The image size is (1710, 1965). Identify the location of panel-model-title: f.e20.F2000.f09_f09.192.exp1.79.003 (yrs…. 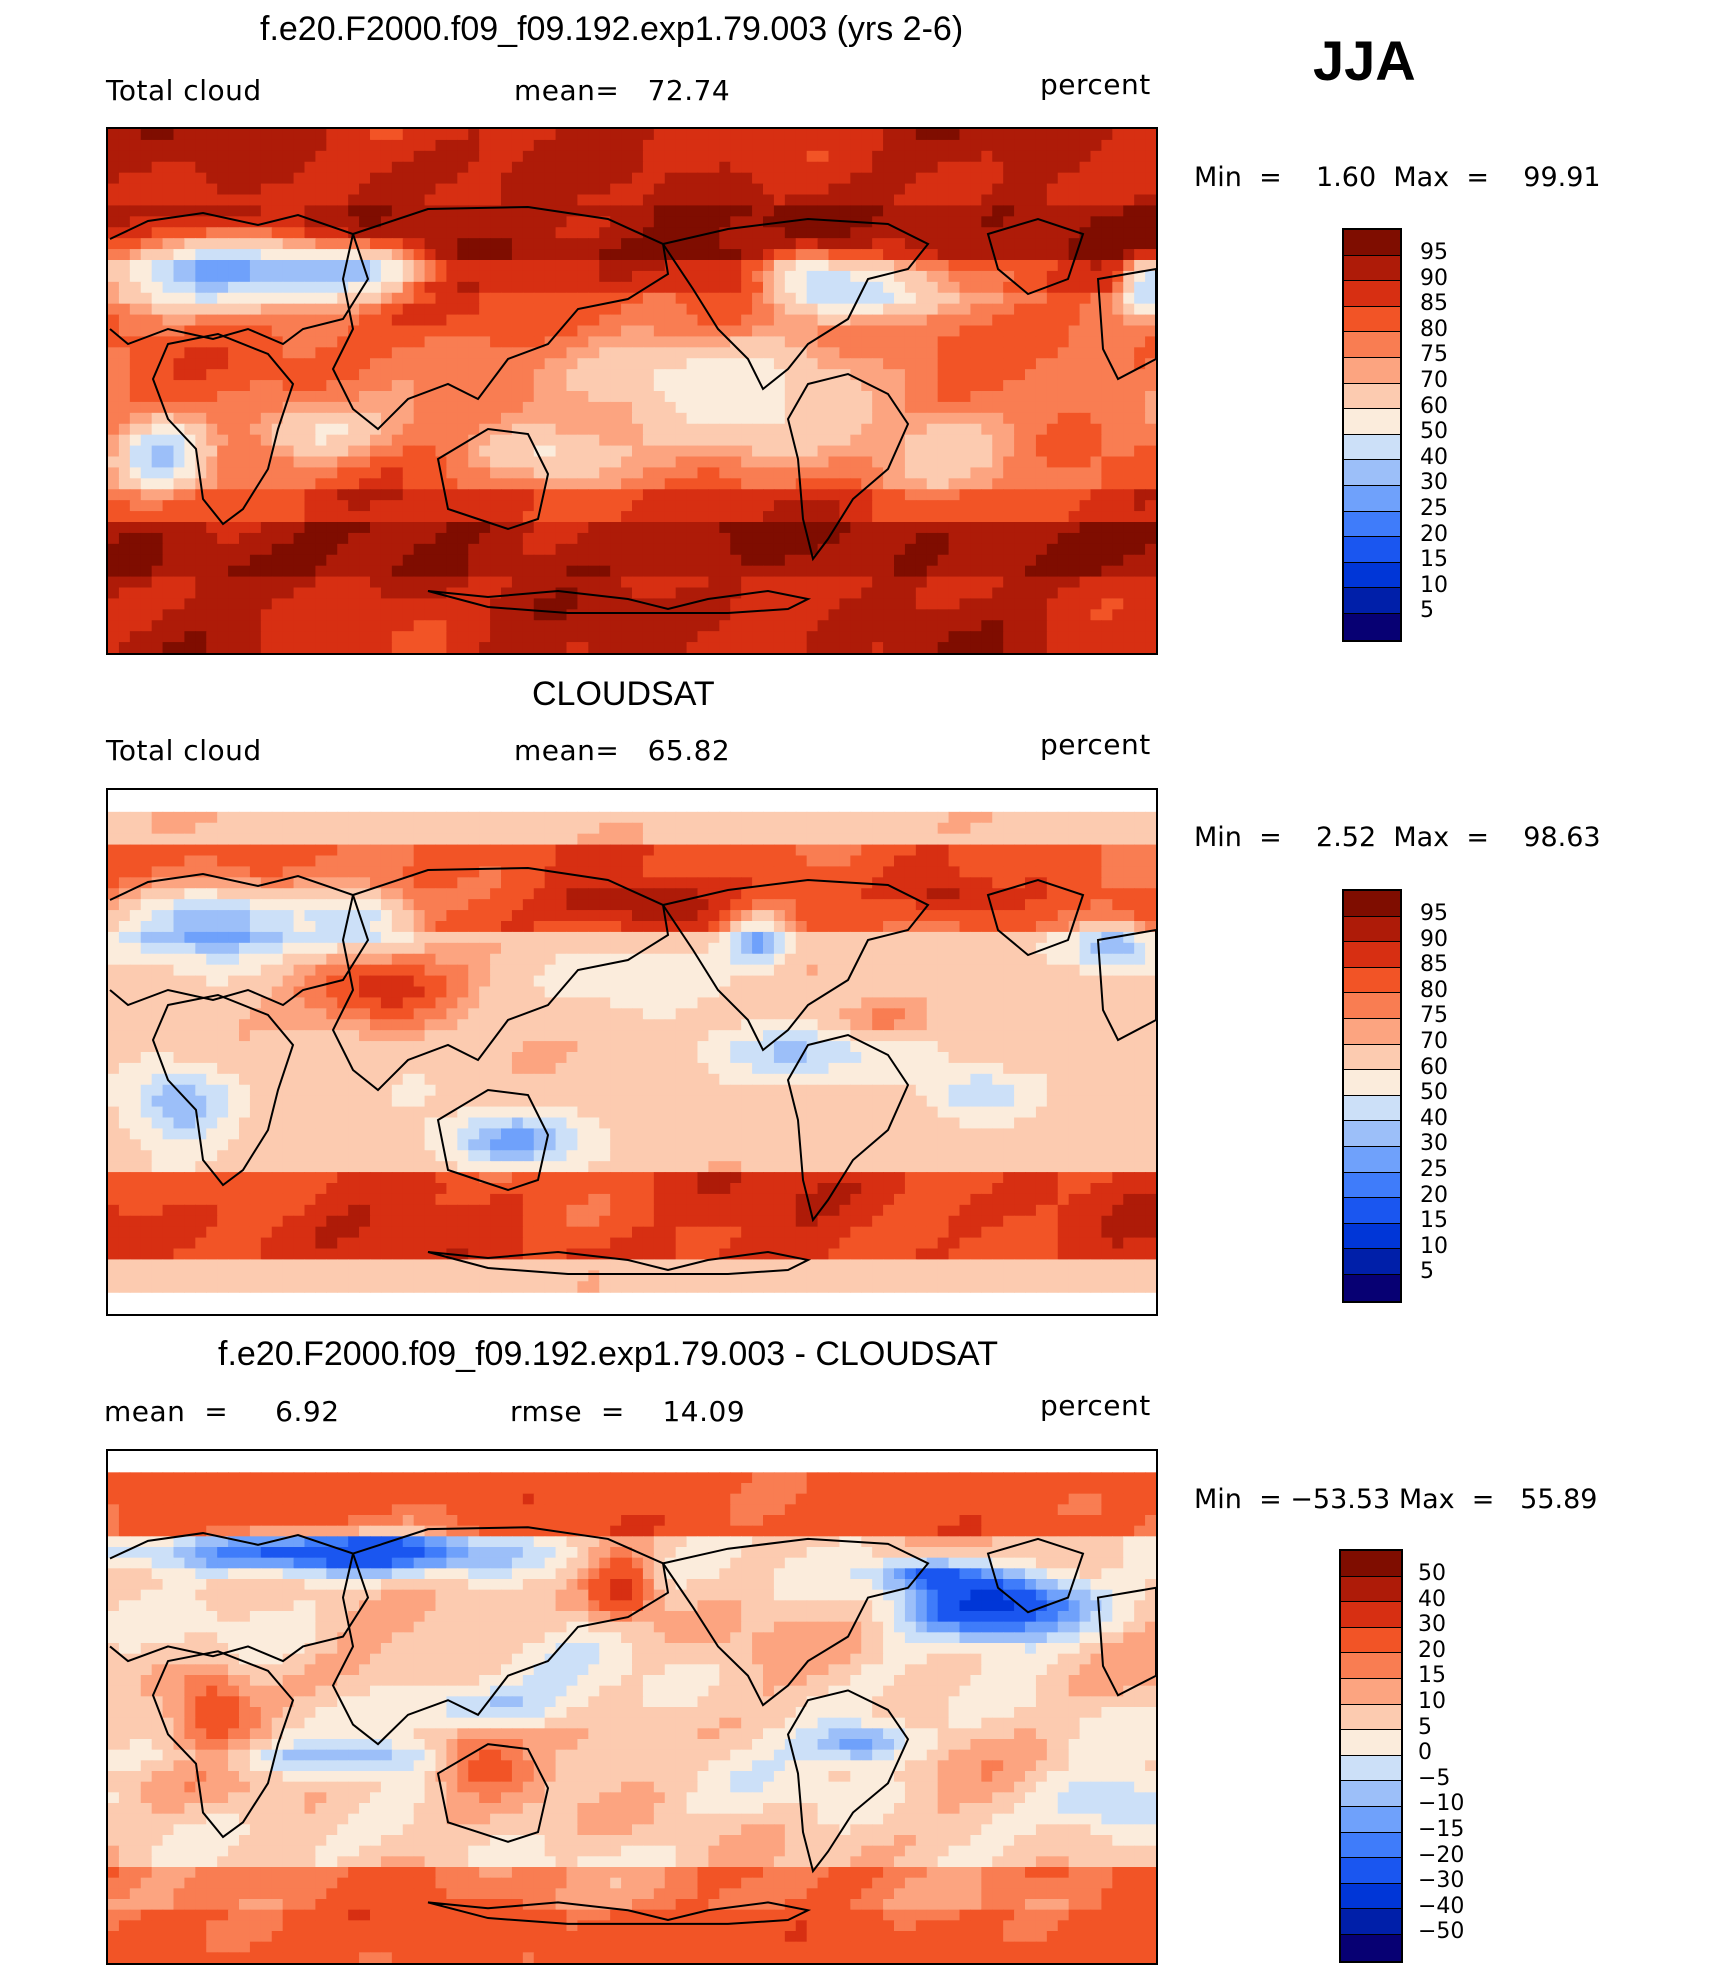
(611, 29).